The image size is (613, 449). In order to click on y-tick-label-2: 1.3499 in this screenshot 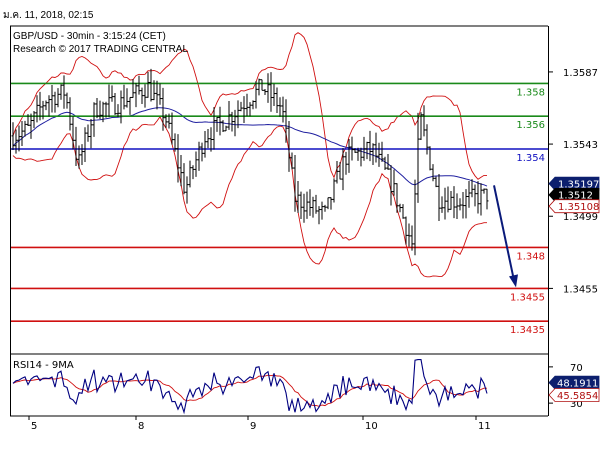, I will do `click(580, 217)`.